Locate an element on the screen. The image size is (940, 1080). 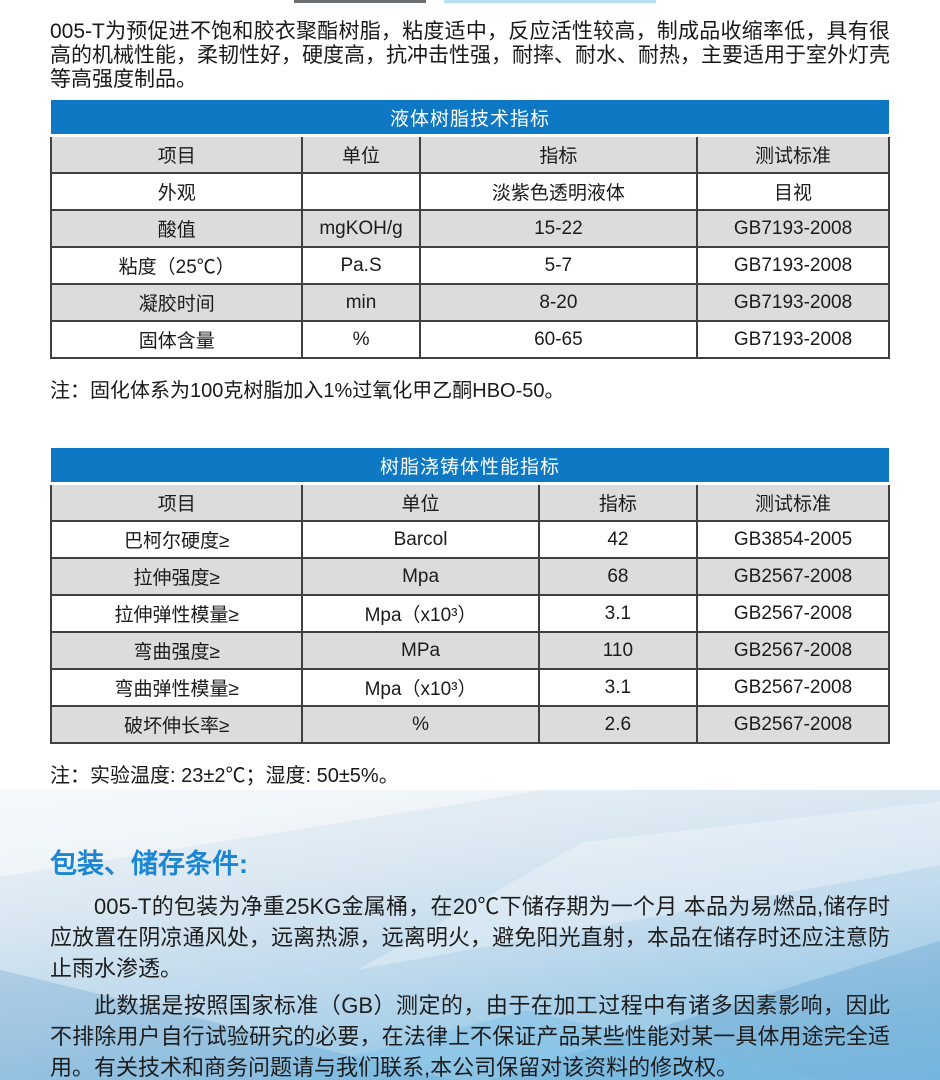
table-row: 拉伸弹性模量≥ Mpa（x10³） 3.1 GB2567-2008 is located at coordinates (469, 613).